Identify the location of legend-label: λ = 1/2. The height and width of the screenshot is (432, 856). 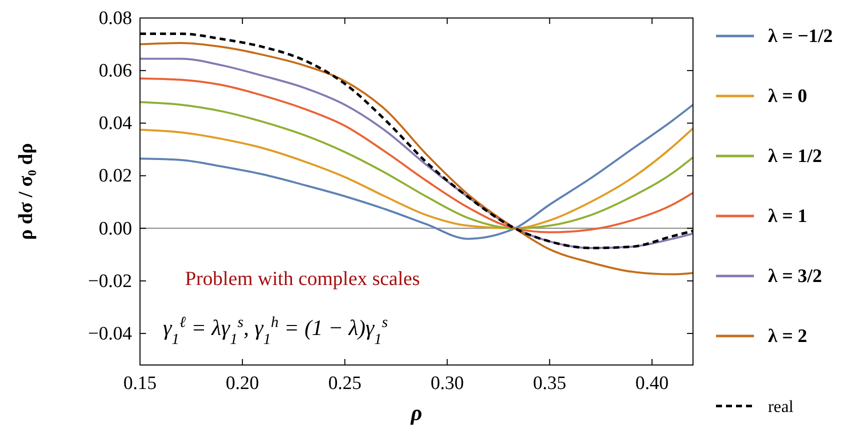
(795, 156).